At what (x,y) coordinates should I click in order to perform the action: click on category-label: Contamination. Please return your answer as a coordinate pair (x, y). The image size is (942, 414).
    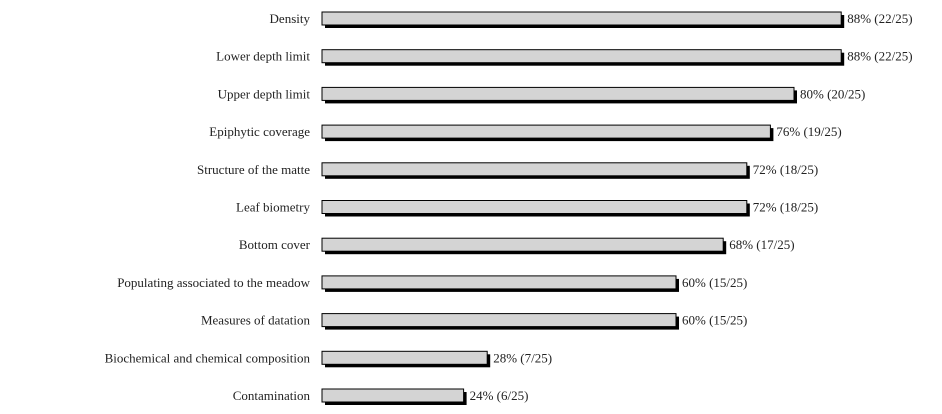
    Looking at the image, I should click on (272, 395).